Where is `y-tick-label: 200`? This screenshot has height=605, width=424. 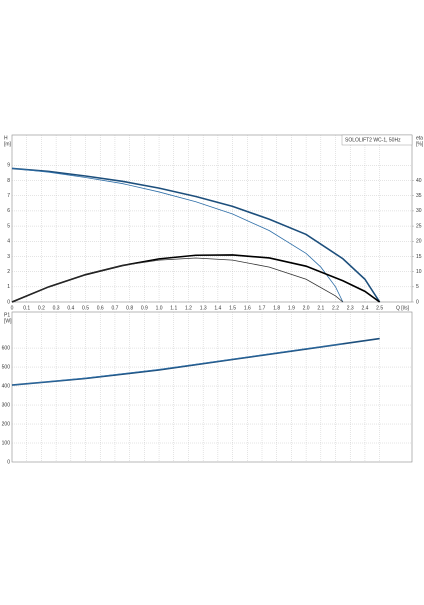
y-tick-label: 200 is located at coordinates (6, 424).